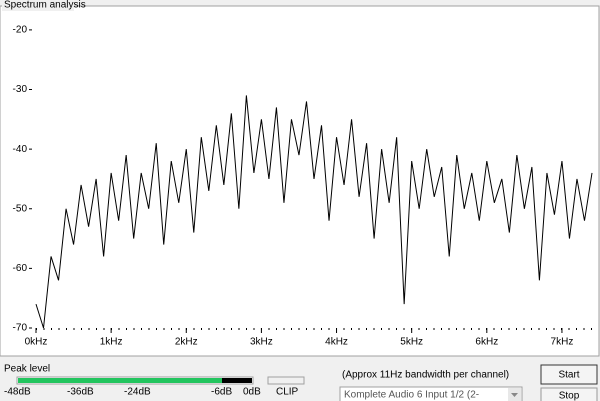 Image resolution: width=600 pixels, height=401 pixels. What do you see at coordinates (514, 395) in the screenshot?
I see `select-arrow-icon` at bounding box center [514, 395].